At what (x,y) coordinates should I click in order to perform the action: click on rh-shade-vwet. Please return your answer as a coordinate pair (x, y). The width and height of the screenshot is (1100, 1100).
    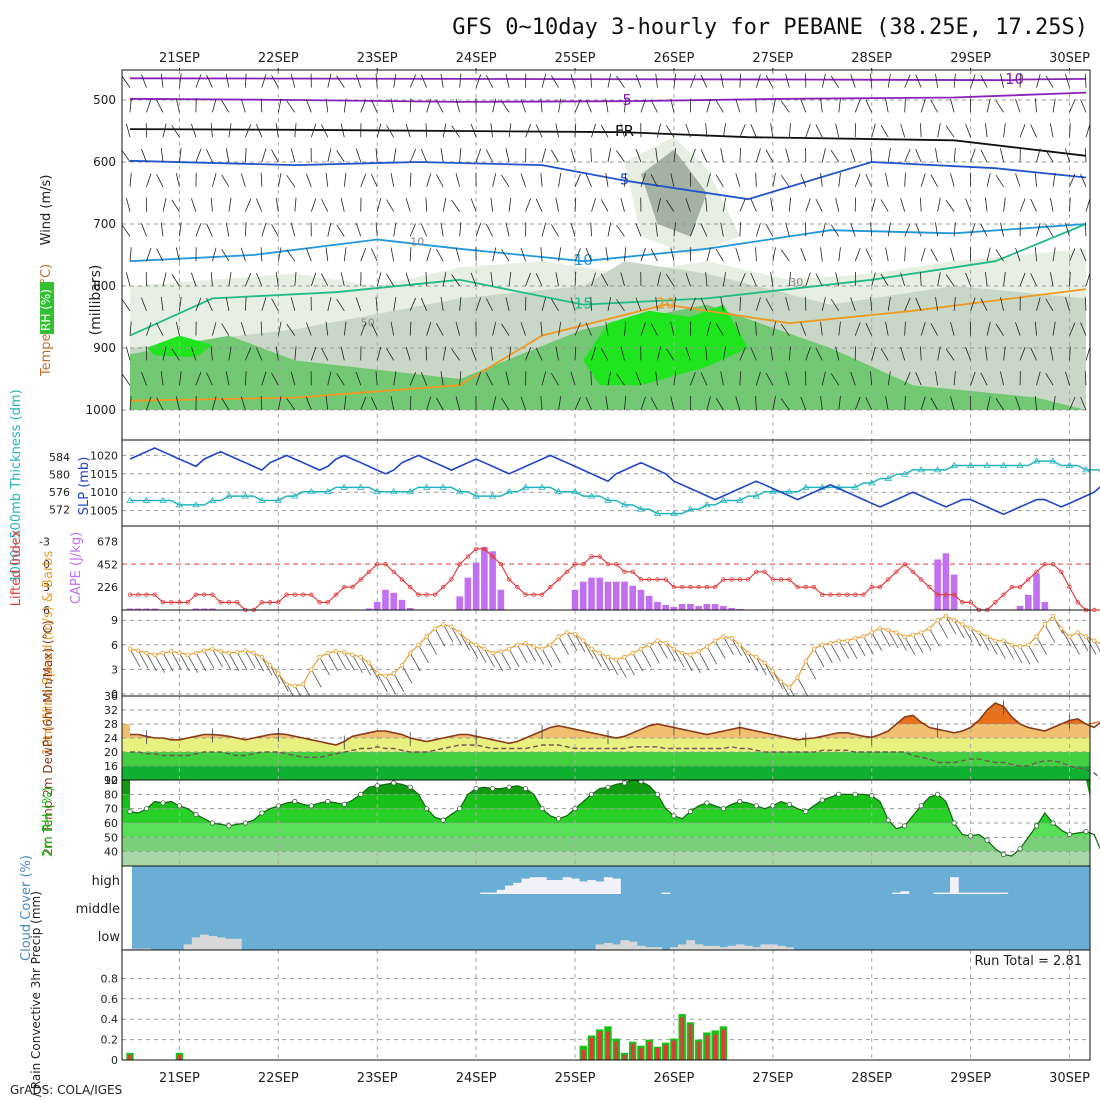
    Looking at the image, I should click on (666, 345).